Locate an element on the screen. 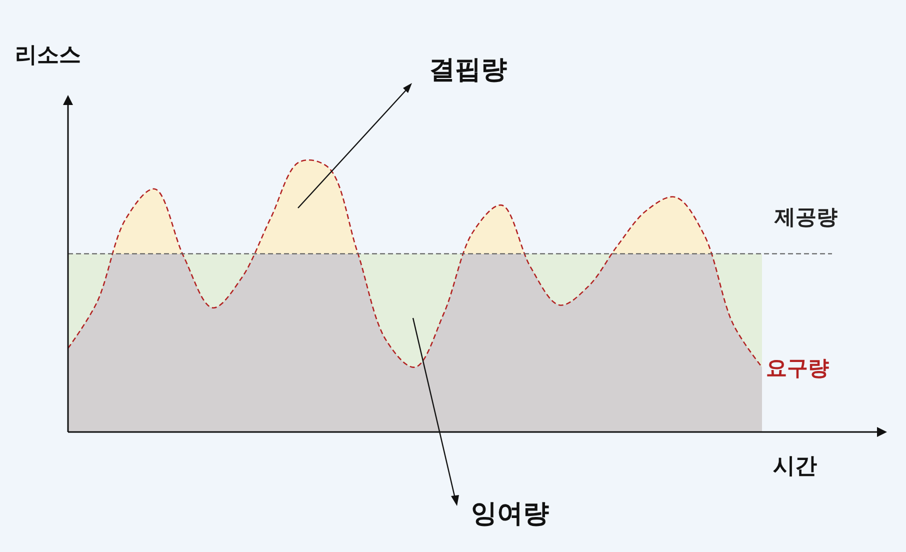 Image resolution: width=906 pixels, height=552 pixels. text: 결핍량 is located at coordinates (468, 70).